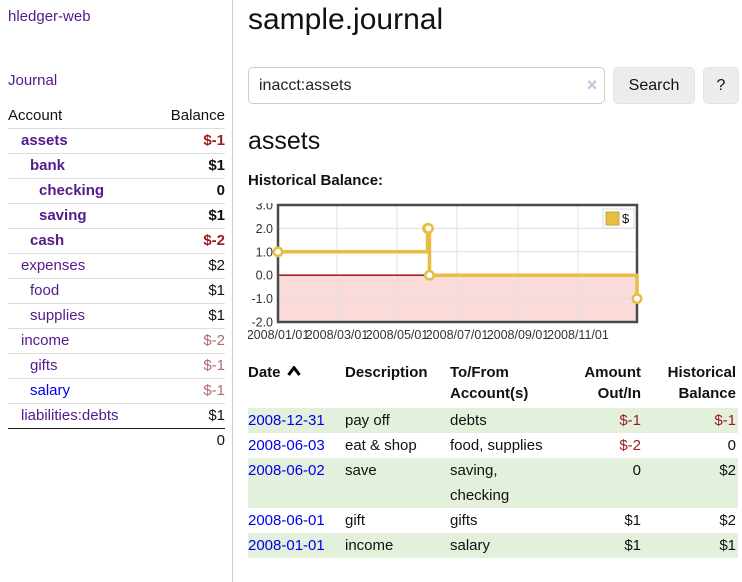 This screenshot has height=582, width=742. What do you see at coordinates (721, 85) in the screenshot?
I see `help-button: ?` at bounding box center [721, 85].